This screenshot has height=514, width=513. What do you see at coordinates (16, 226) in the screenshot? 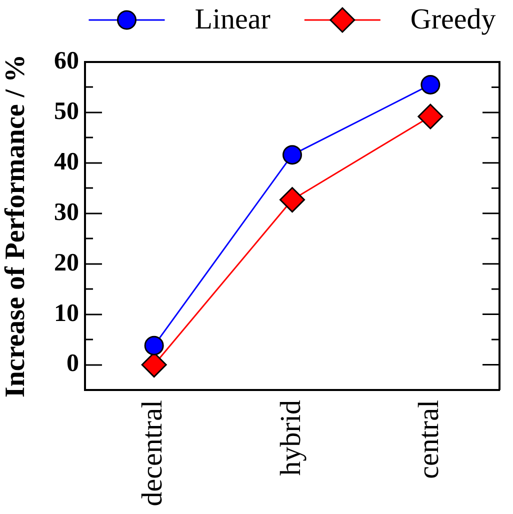
I see `y-axis-title: Increase of Performance / %` at bounding box center [16, 226].